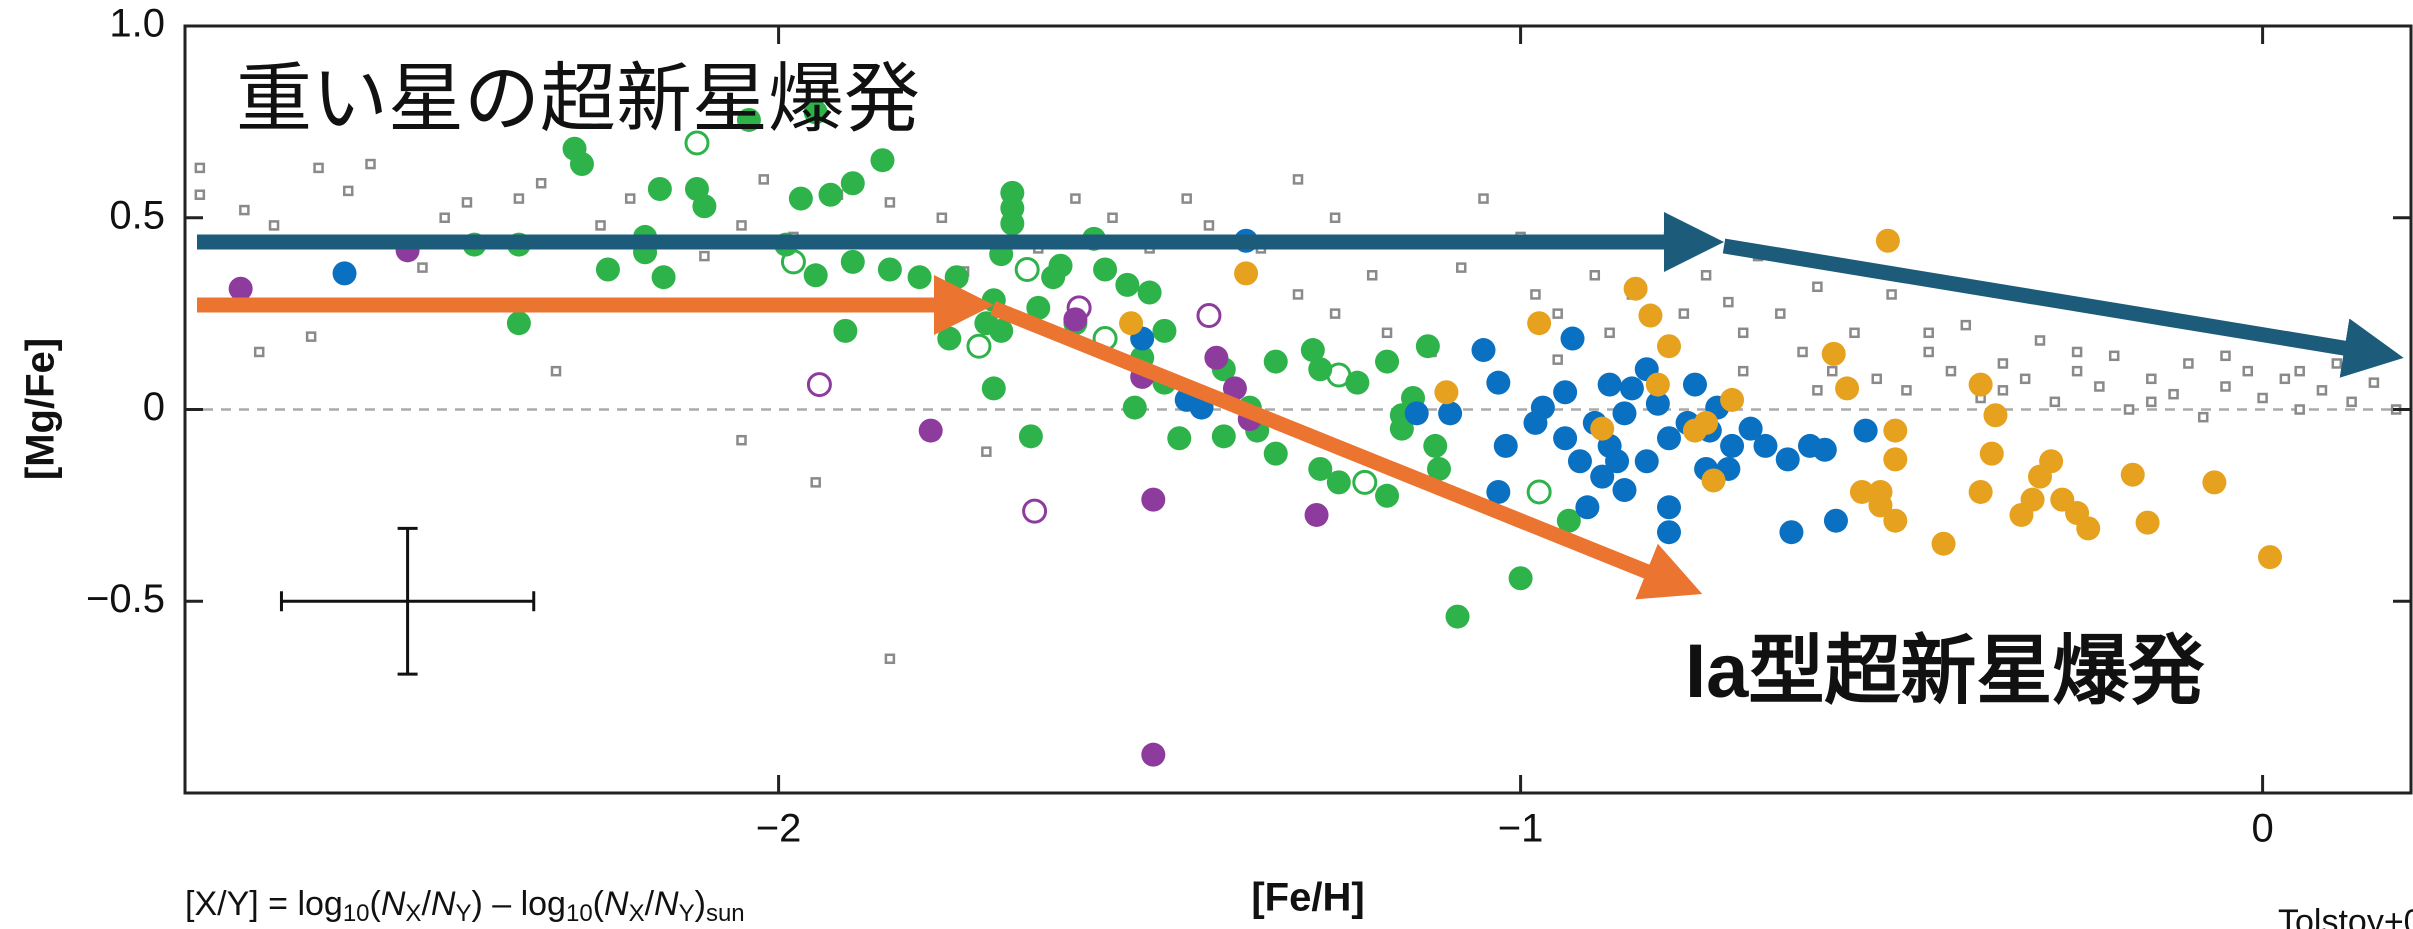 The height and width of the screenshot is (929, 2413). What do you see at coordinates (2262, 829) in the screenshot?
I see `x-tick-label: 0` at bounding box center [2262, 829].